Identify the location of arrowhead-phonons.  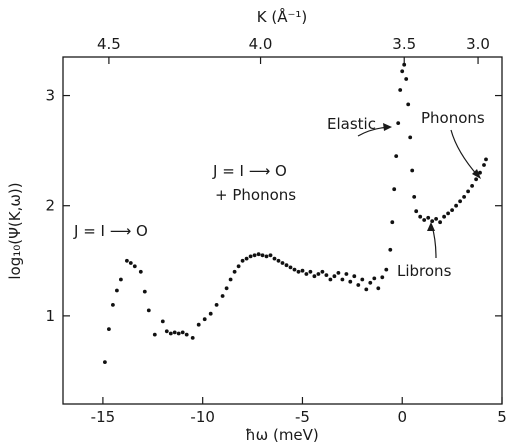
(476, 174).